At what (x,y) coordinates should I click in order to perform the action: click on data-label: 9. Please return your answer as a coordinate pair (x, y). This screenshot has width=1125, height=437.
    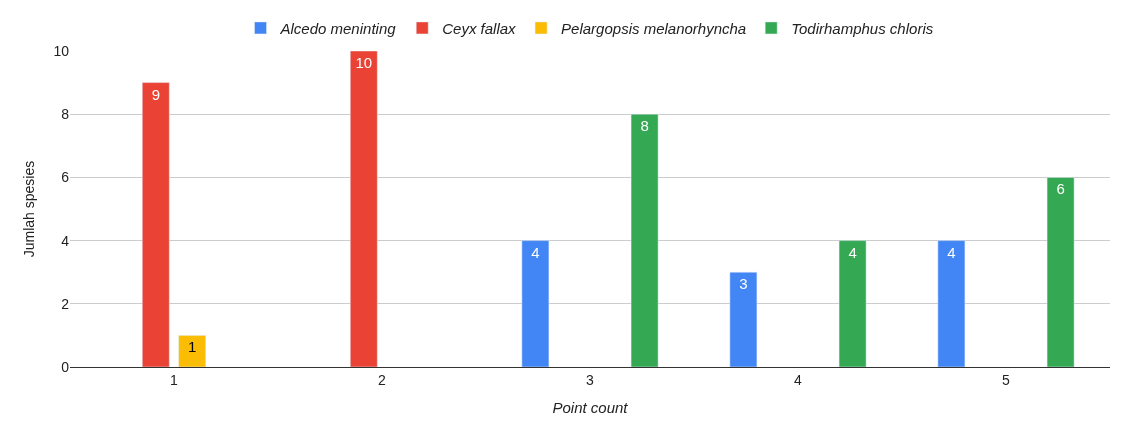
    Looking at the image, I should click on (155, 94).